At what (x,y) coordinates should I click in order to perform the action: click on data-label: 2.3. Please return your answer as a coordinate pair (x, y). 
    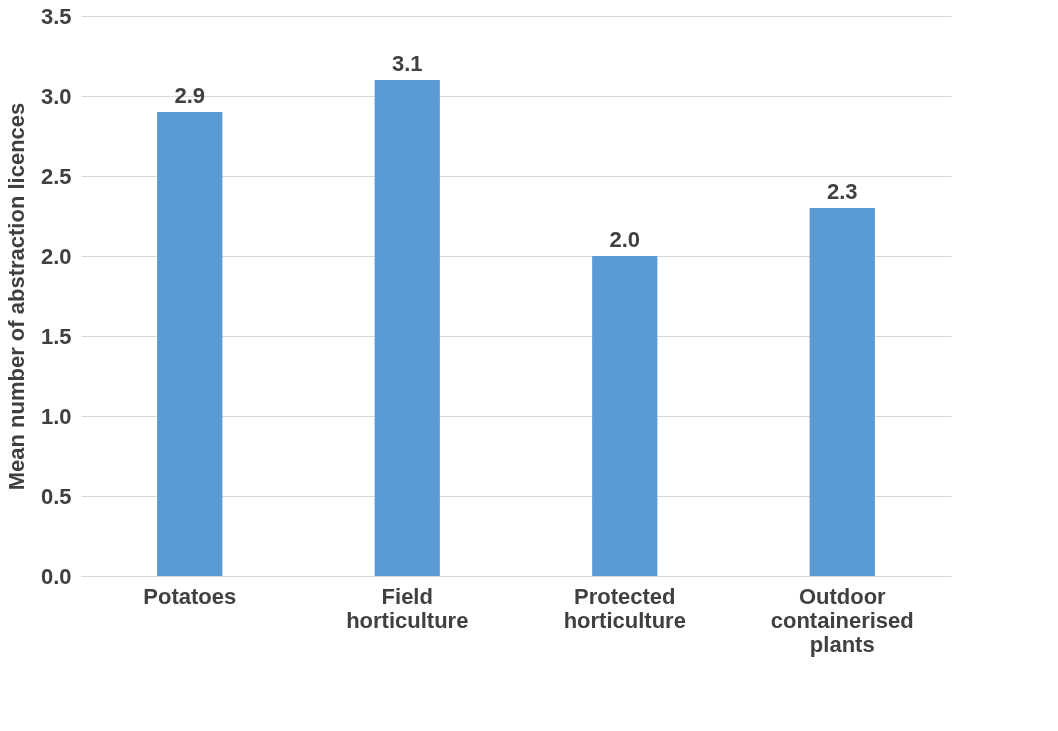
    Looking at the image, I should click on (842, 191).